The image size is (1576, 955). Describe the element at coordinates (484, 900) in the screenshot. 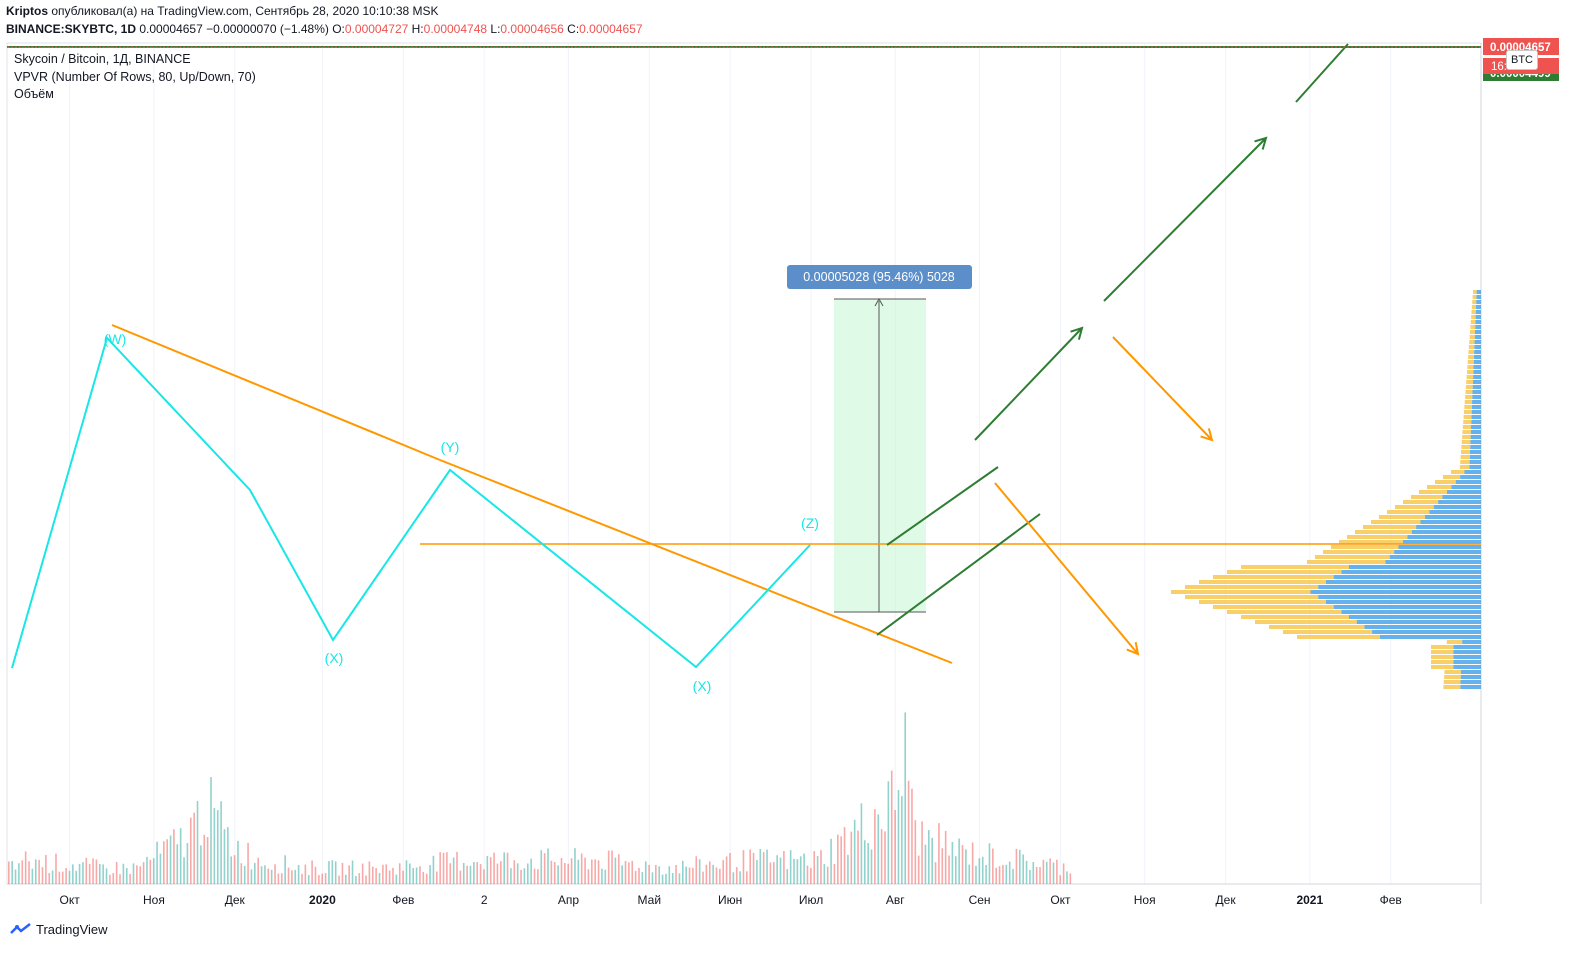

I see `x-tick-label: 2` at that location.